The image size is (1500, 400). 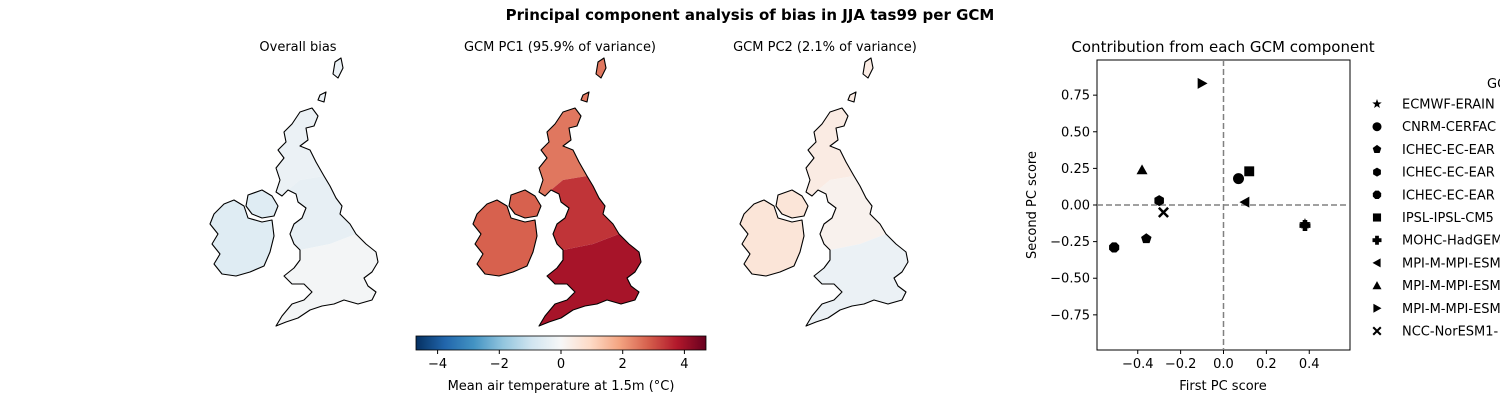 I want to click on x-tick-label: 0.4, so click(x=1309, y=364).